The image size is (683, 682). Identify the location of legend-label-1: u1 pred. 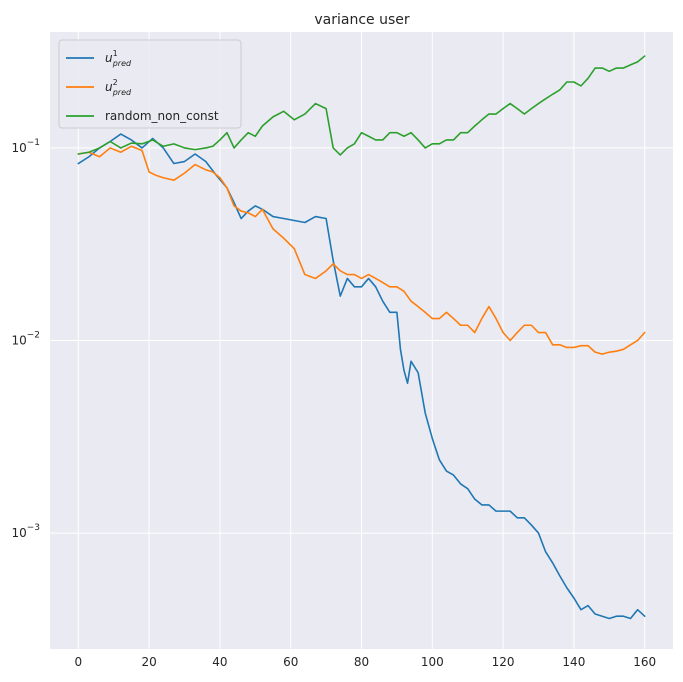
(118, 58).